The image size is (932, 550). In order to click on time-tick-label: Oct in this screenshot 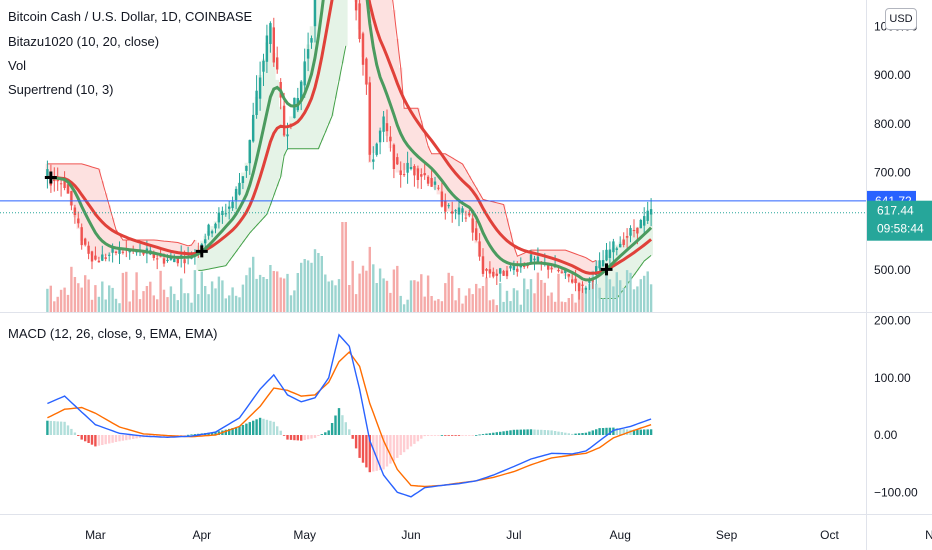, I will do `click(829, 535)`.